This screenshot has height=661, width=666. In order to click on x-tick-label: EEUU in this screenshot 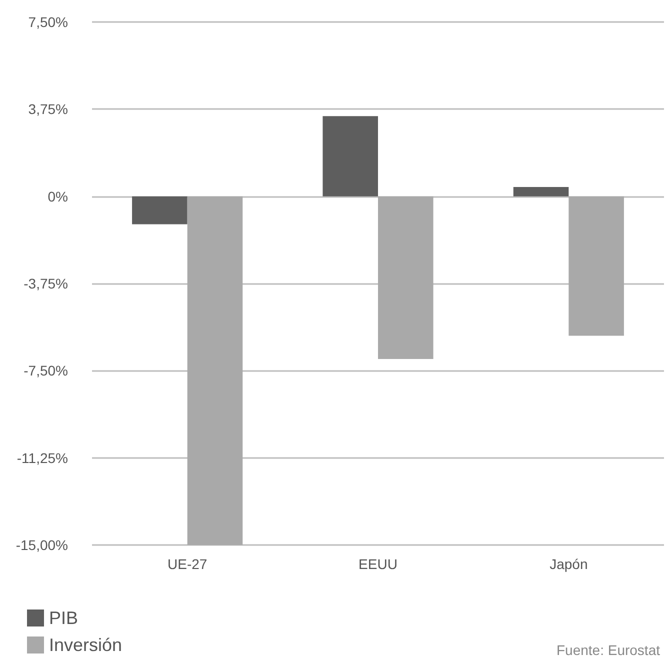, I will do `click(378, 564)`.